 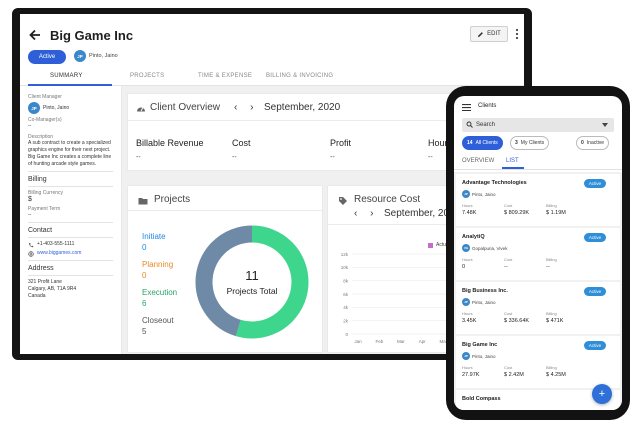 What do you see at coordinates (494, 183) in the screenshot?
I see `client-name: Advantage Technologies` at bounding box center [494, 183].